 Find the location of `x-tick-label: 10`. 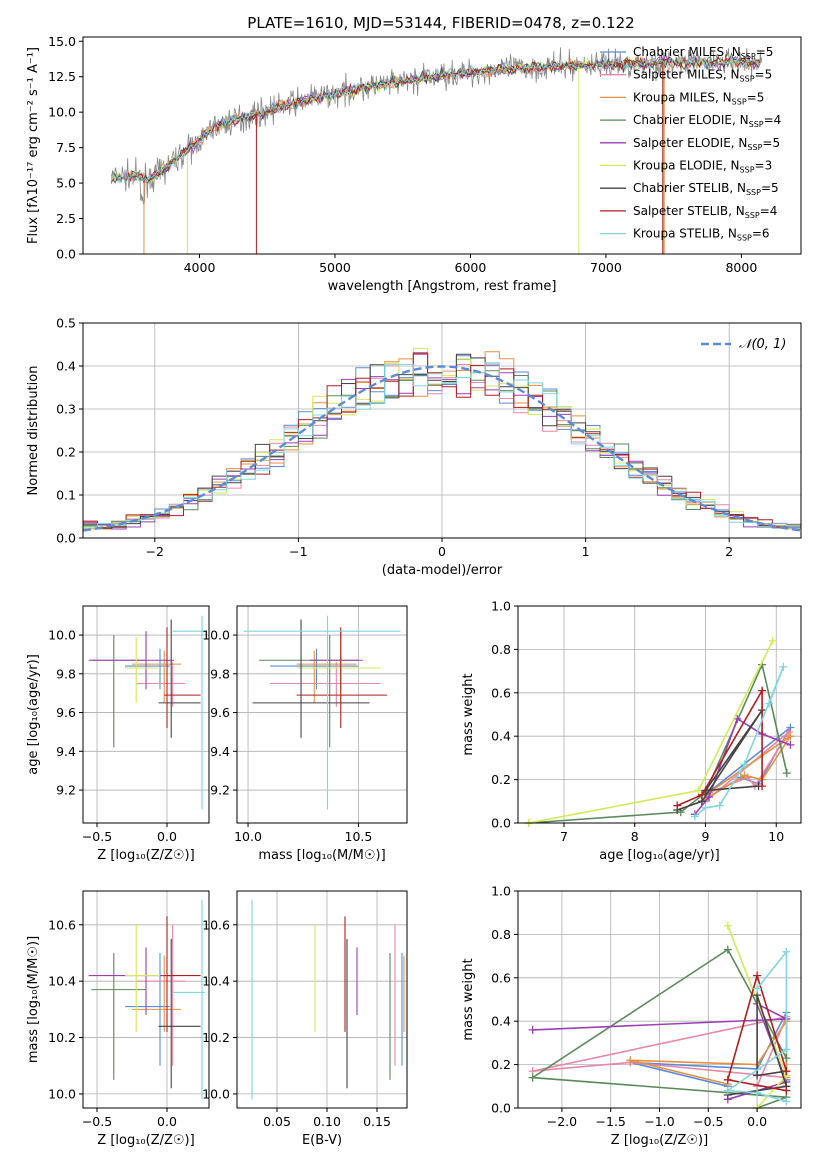

x-tick-label: 10 is located at coordinates (776, 836).